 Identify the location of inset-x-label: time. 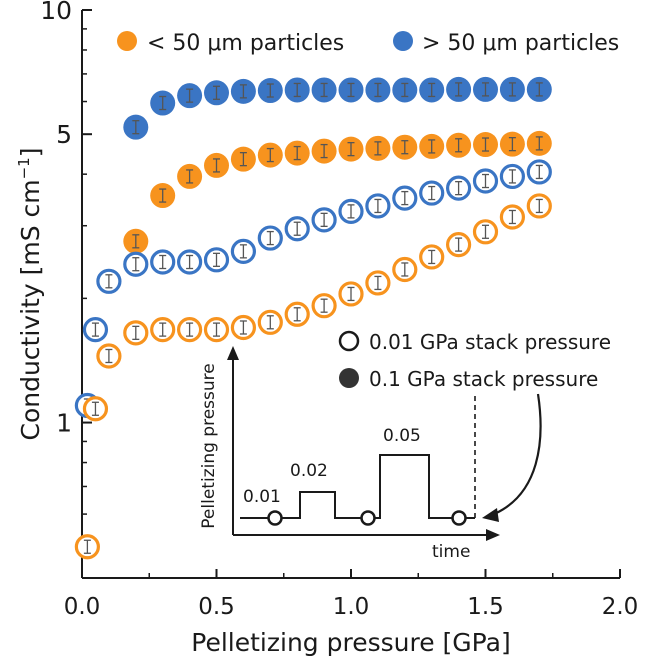
(451, 552).